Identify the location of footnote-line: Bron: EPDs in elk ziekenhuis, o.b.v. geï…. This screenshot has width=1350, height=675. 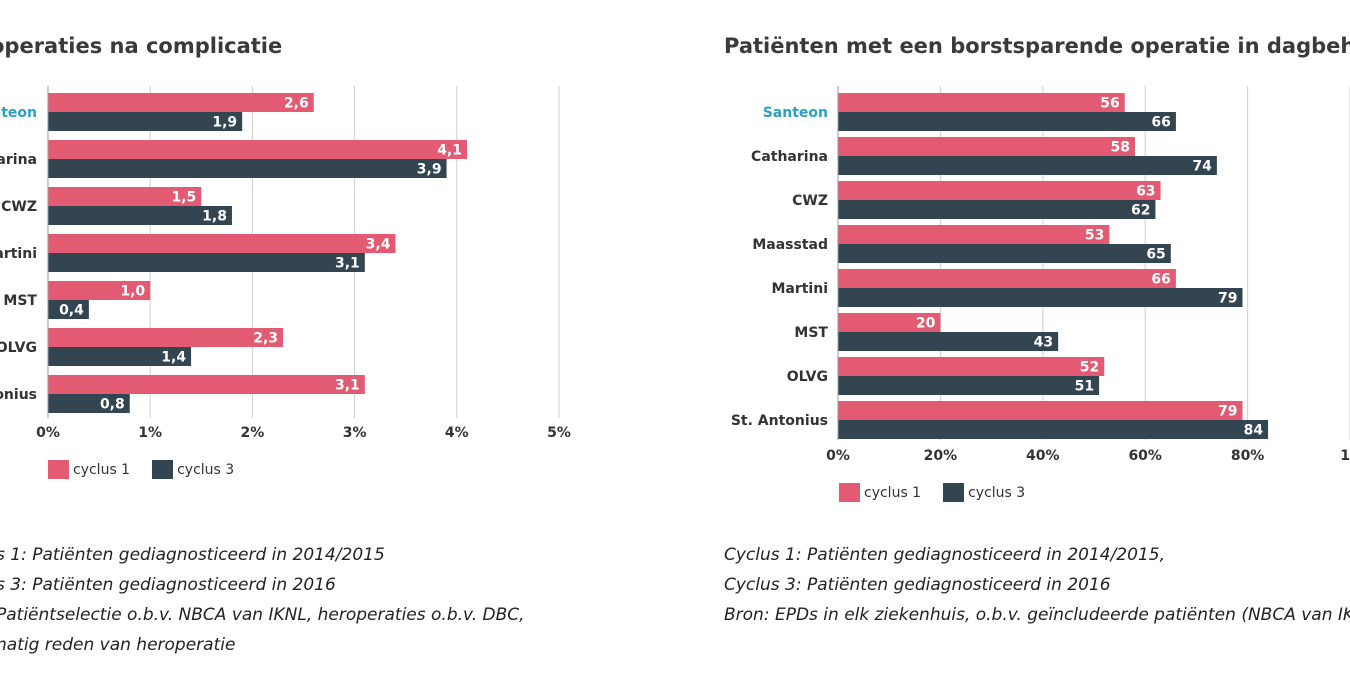
(1037, 615).